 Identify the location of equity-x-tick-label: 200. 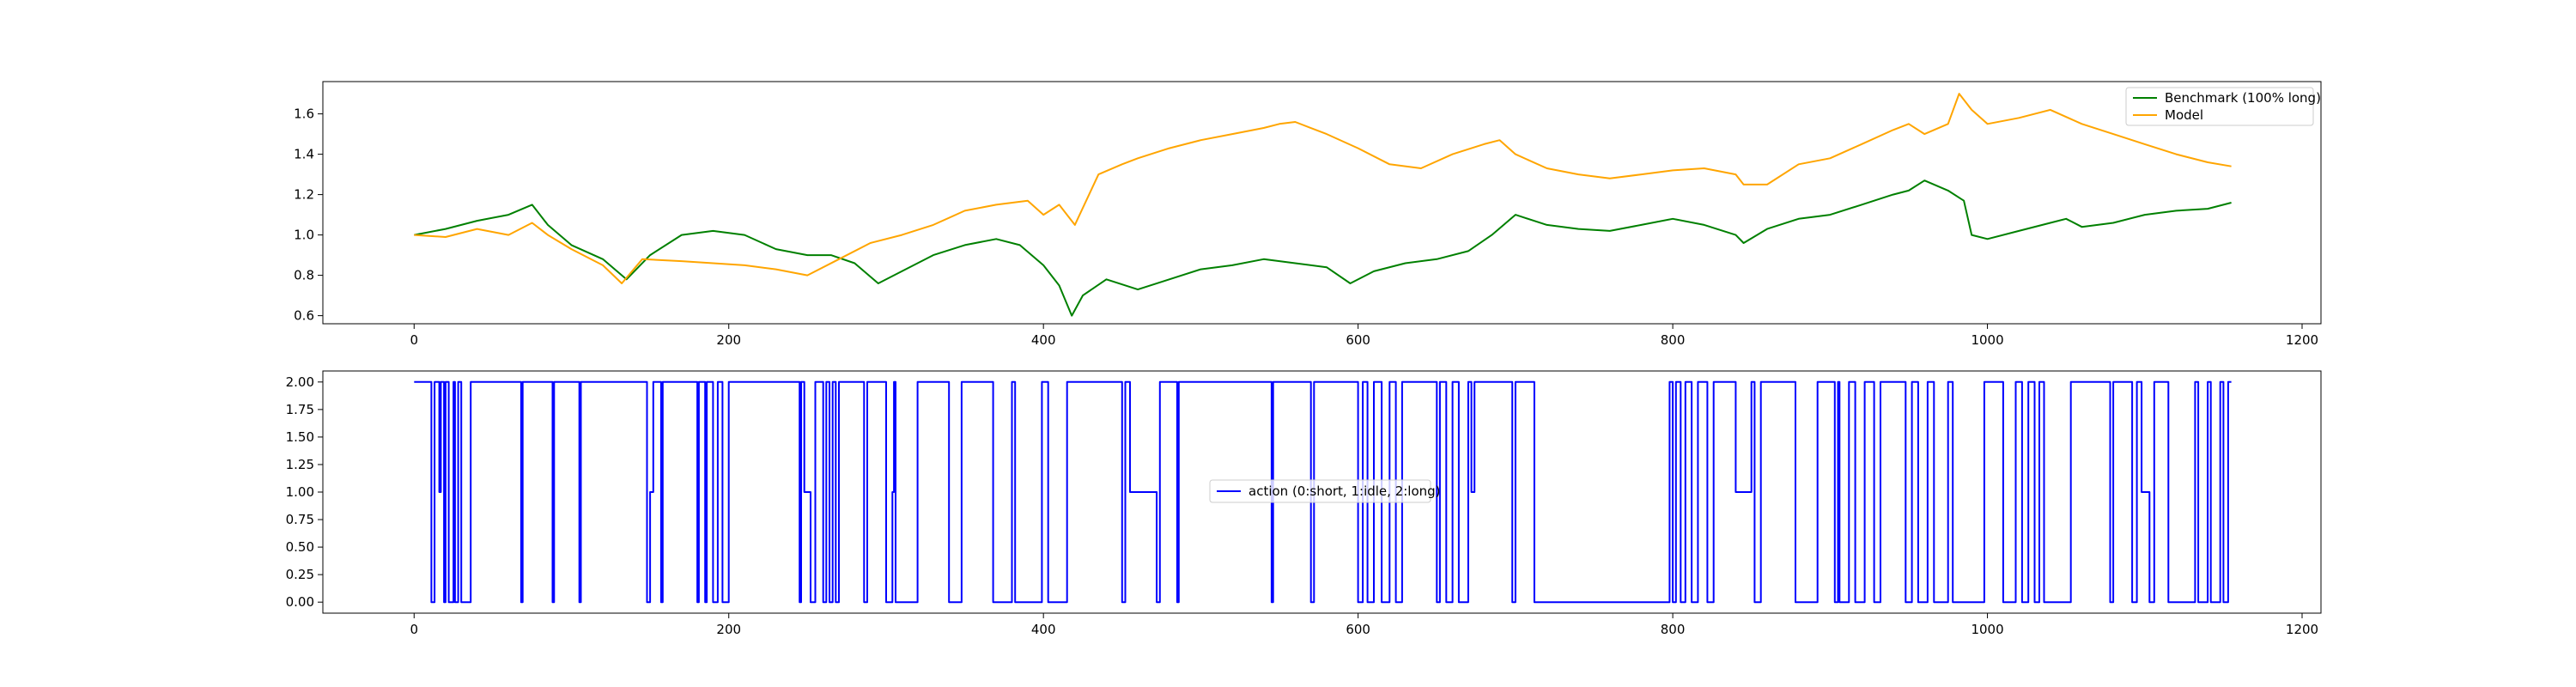
(728, 340).